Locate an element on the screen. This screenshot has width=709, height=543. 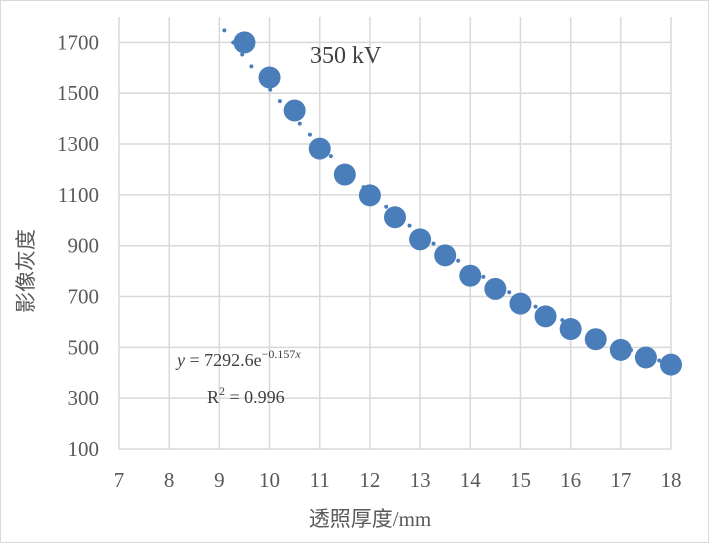
y-tick-label: 1500 is located at coordinates (78, 93).